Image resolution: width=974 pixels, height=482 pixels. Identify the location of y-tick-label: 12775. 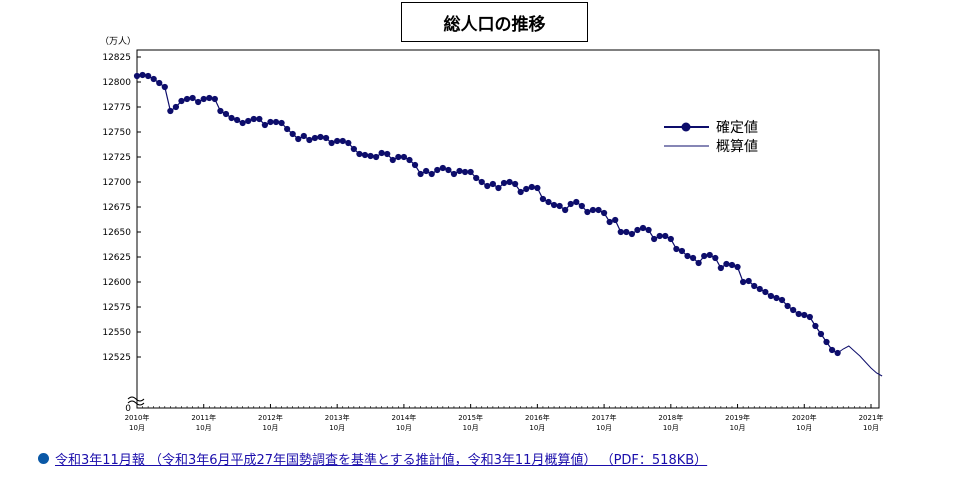
(116, 108).